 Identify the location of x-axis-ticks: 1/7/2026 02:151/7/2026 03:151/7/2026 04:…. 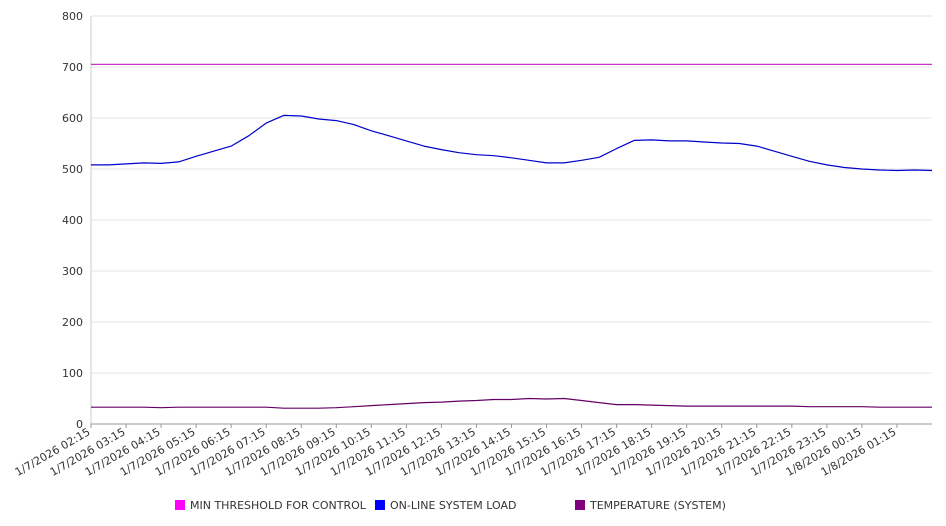
(455, 451).